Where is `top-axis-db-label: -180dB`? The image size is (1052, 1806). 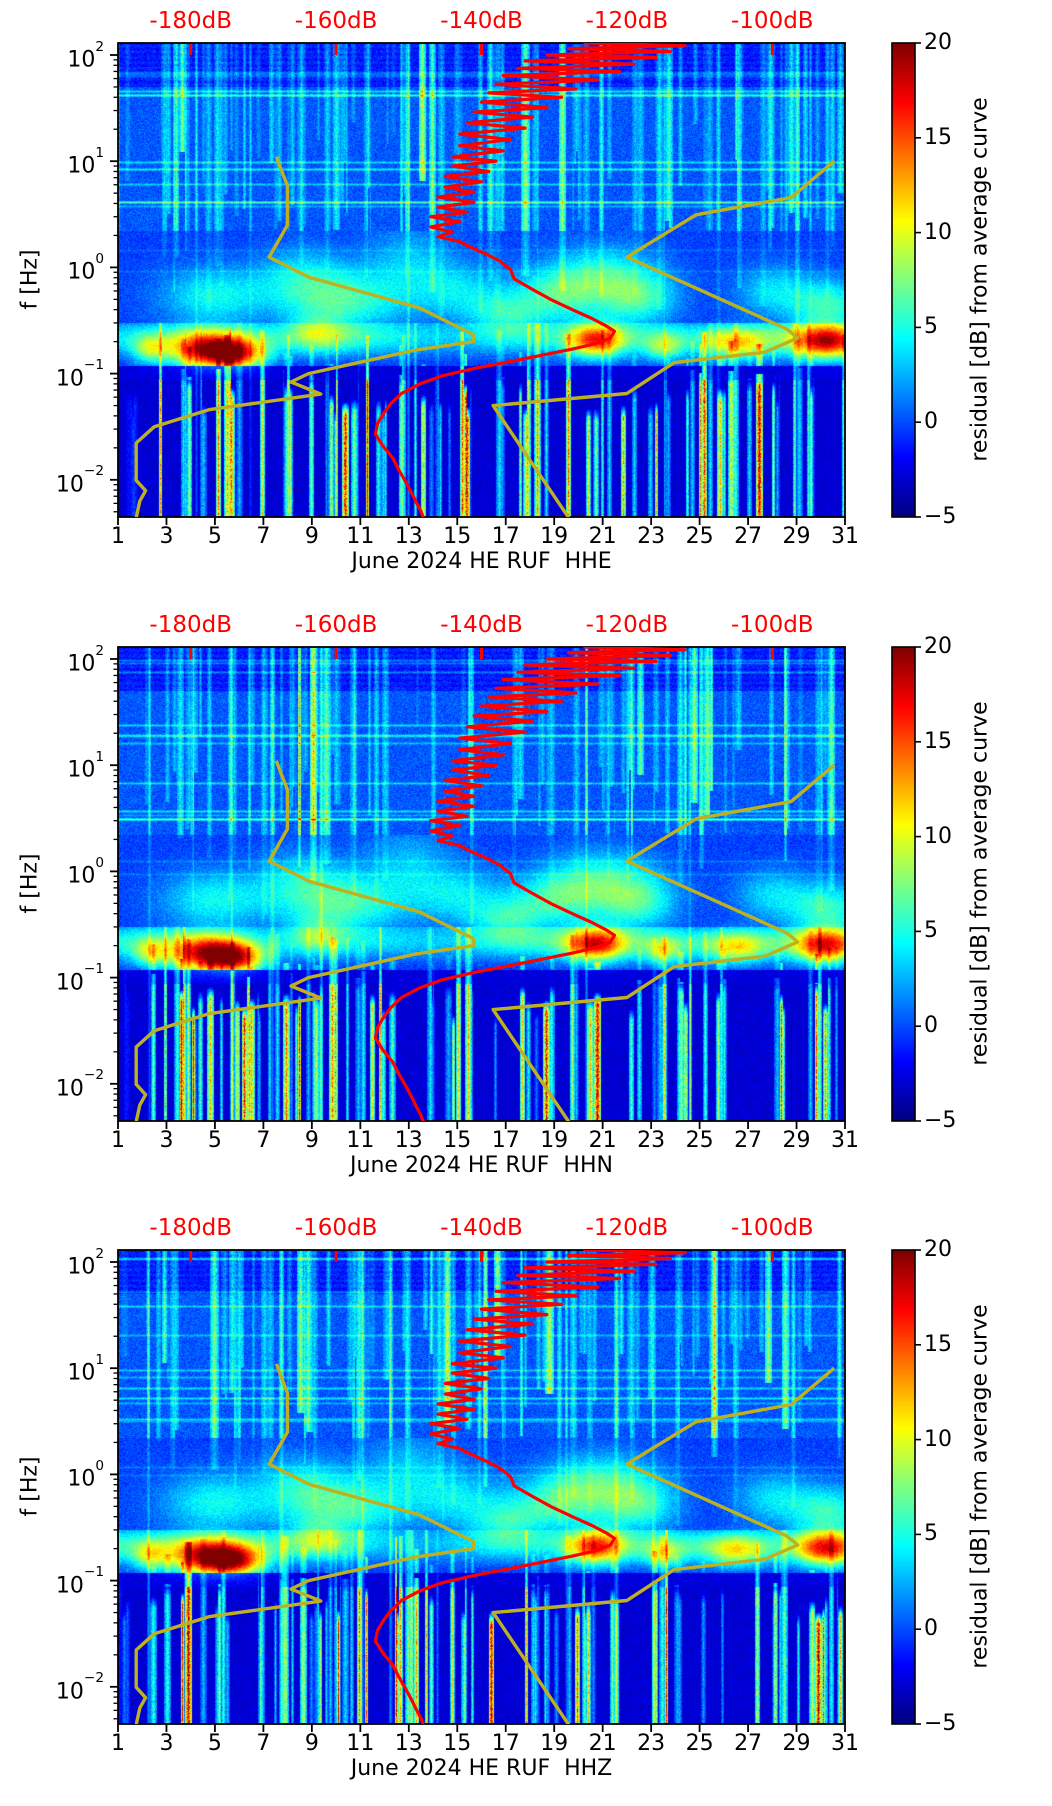 top-axis-db-label: -180dB is located at coordinates (190, 625).